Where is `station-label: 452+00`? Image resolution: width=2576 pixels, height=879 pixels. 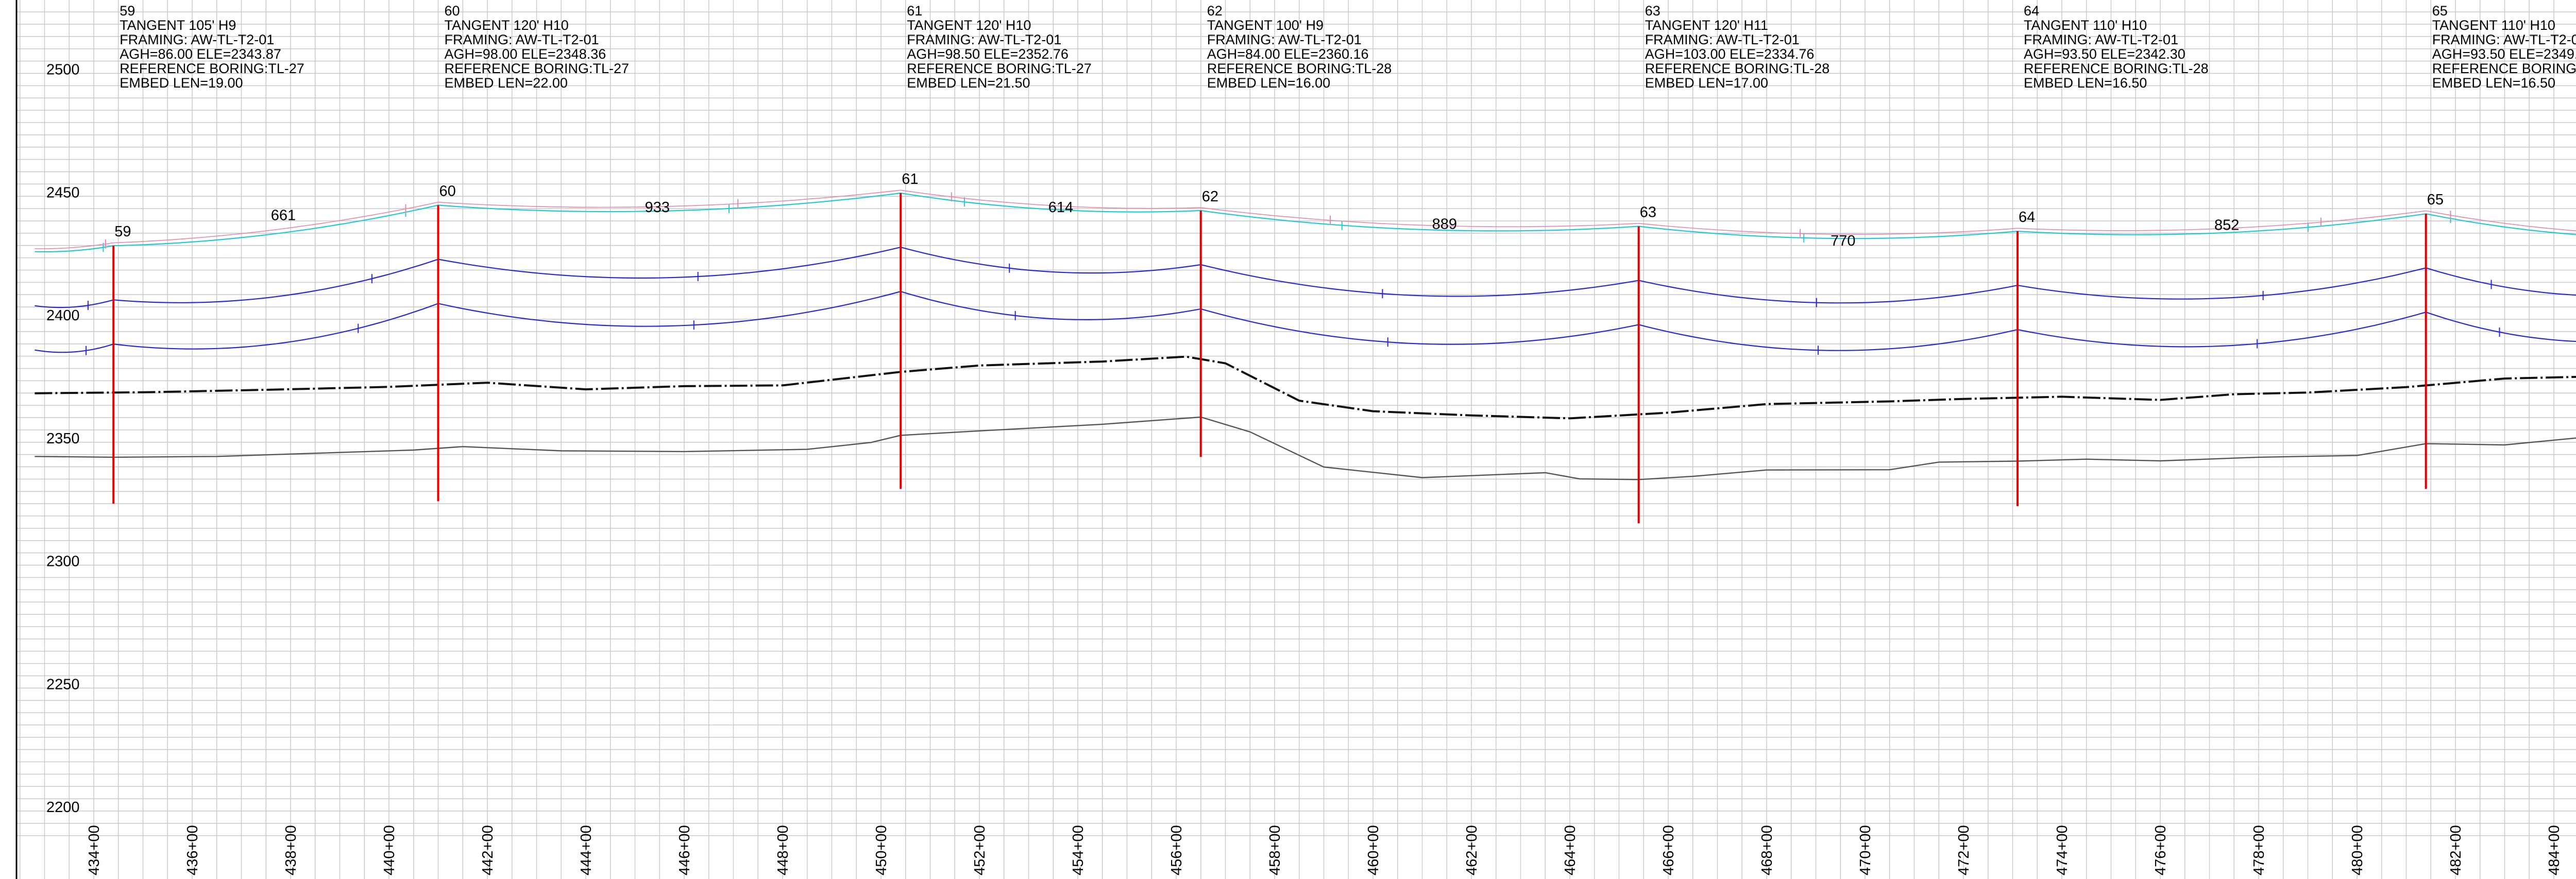 station-label: 452+00 is located at coordinates (980, 850).